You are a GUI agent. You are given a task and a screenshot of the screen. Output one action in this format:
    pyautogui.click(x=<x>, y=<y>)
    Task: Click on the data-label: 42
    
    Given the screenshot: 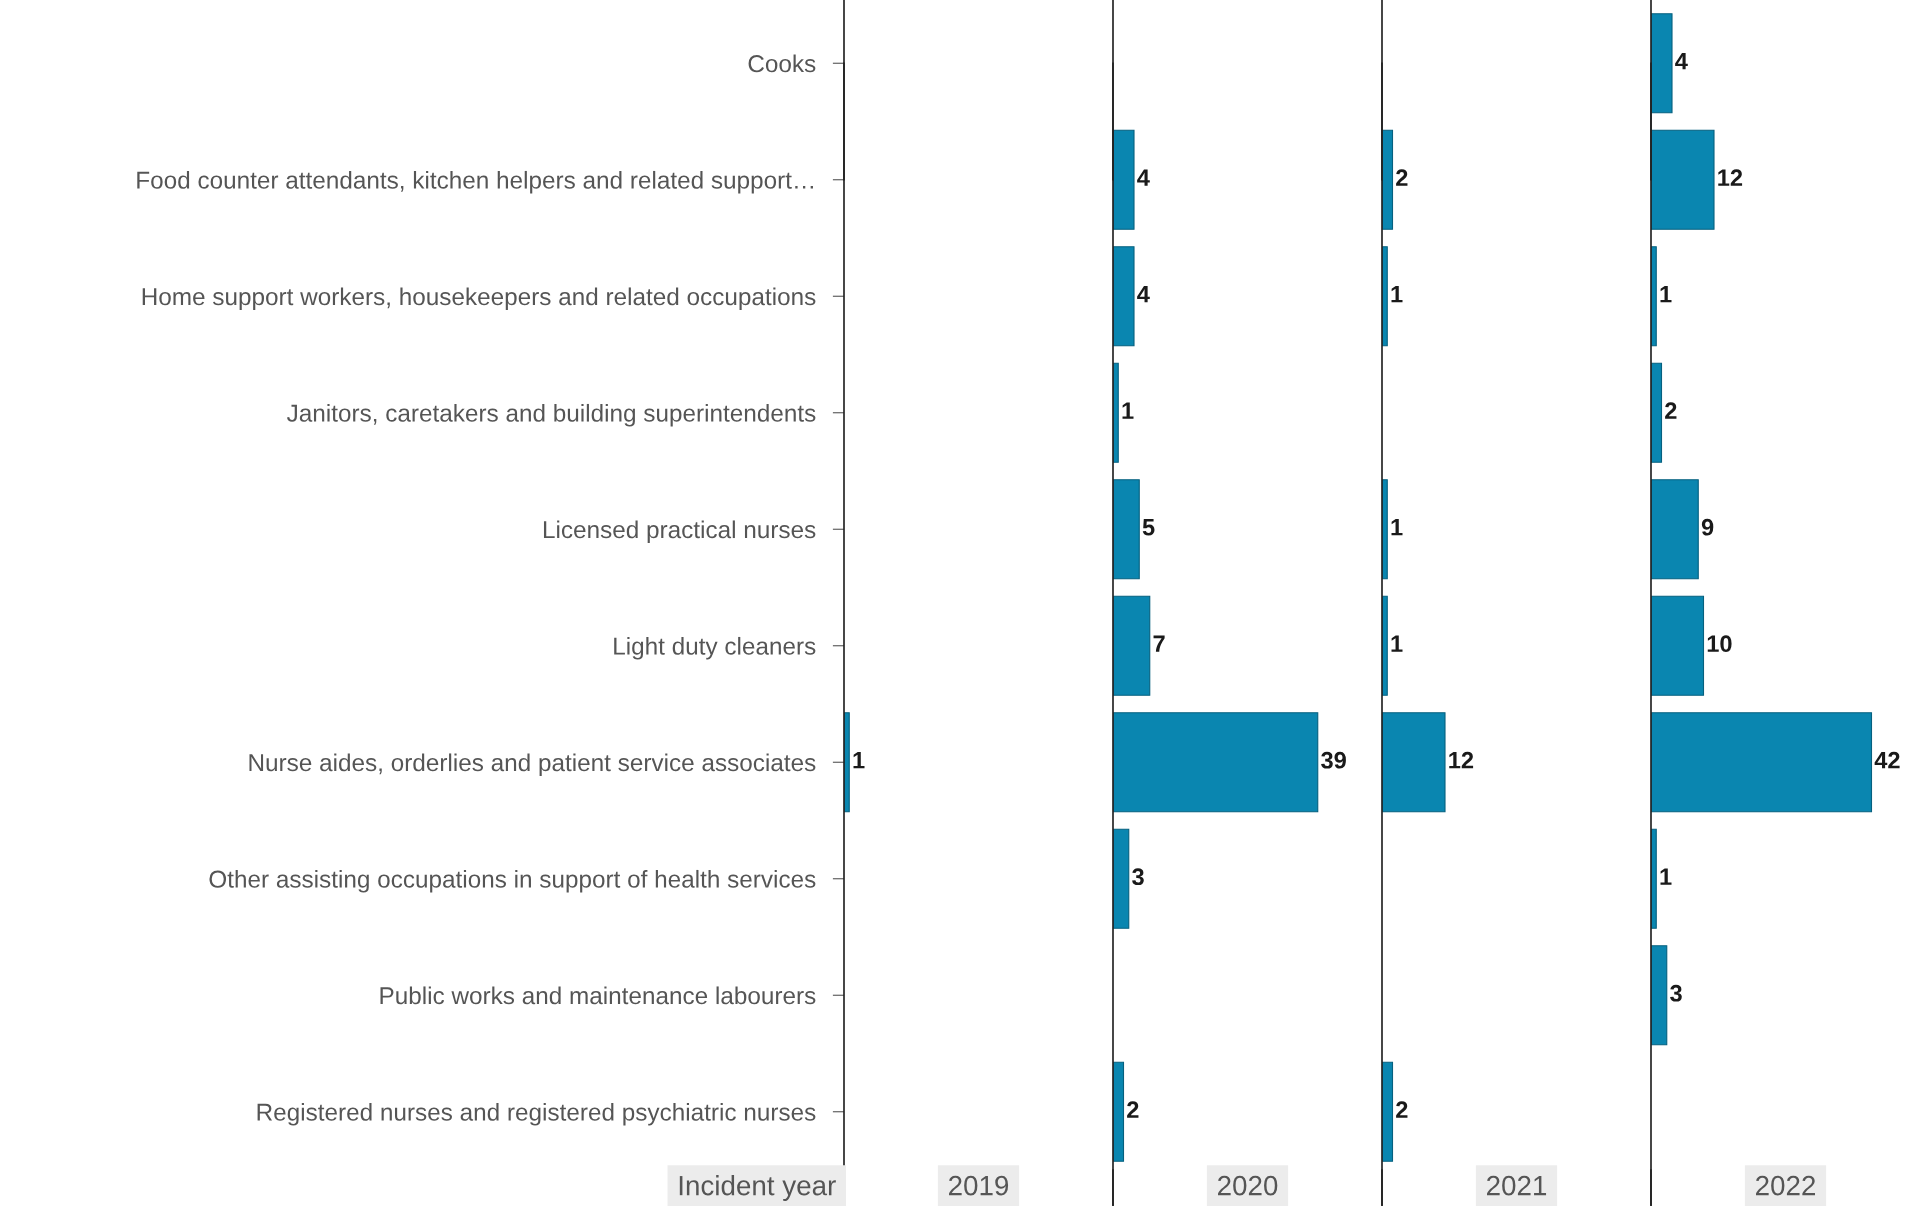 What is the action you would take?
    pyautogui.click(x=1887, y=760)
    